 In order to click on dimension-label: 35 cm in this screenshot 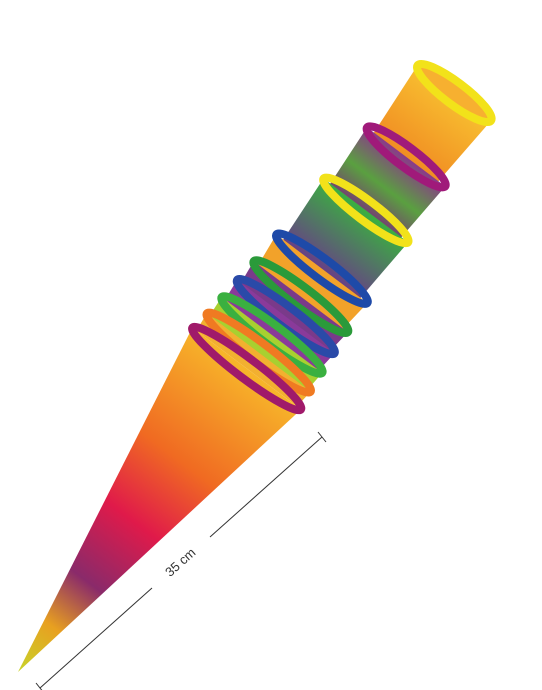, I will do `click(180, 562)`.